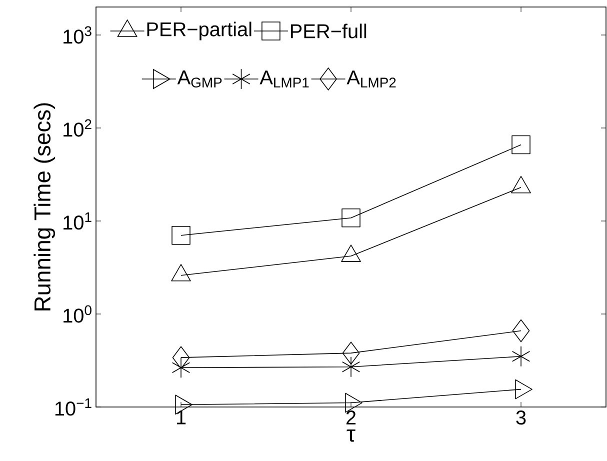  I want to click on legend-label: PER−partial, so click(199, 31).